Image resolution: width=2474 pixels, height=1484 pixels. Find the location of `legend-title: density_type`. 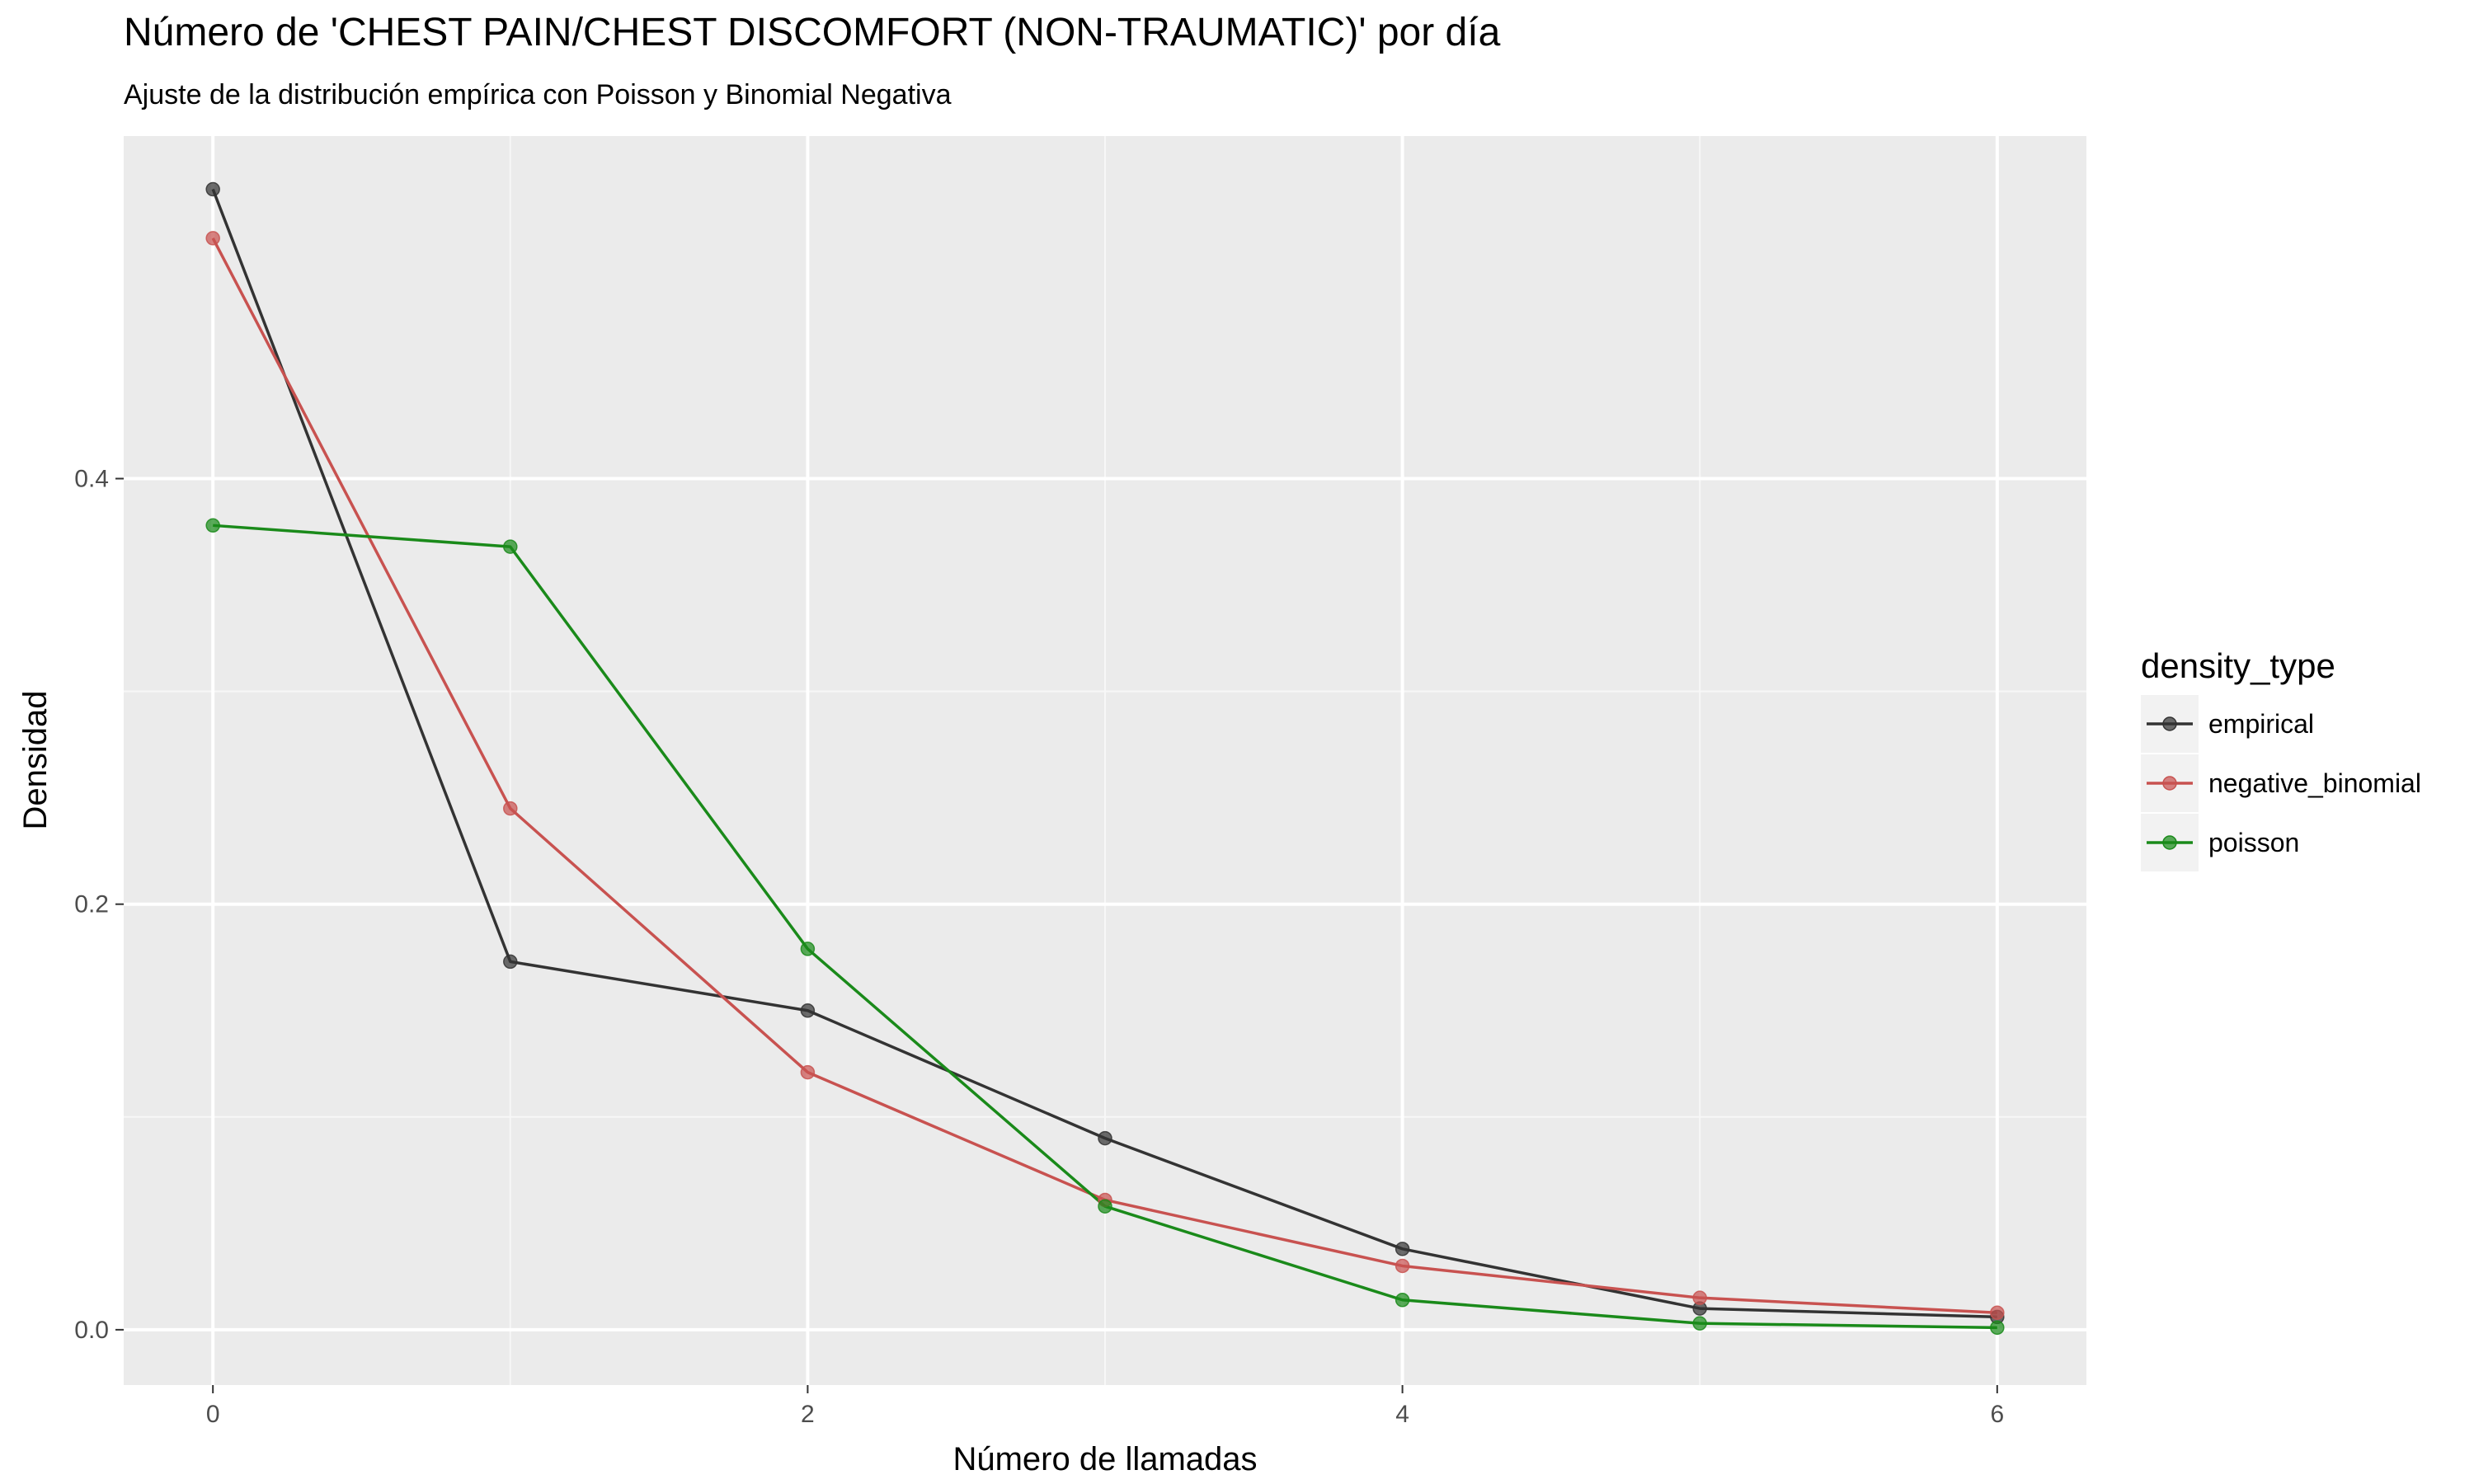

legend-title: density_type is located at coordinates (2238, 665).